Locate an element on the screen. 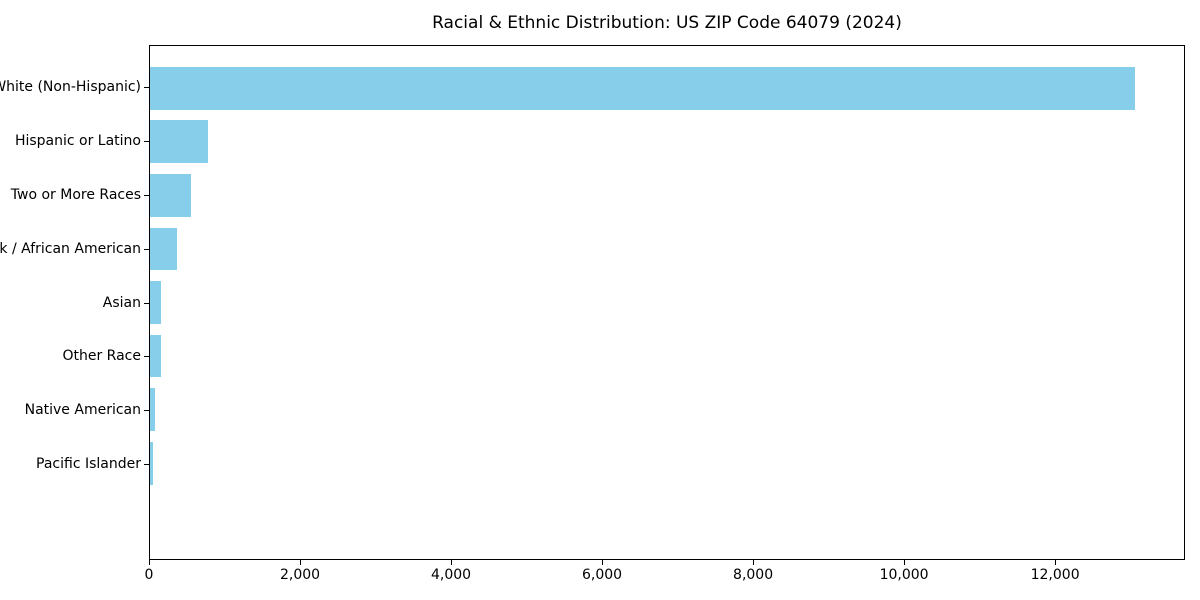  bar-hispanic-or-latino is located at coordinates (179, 142).